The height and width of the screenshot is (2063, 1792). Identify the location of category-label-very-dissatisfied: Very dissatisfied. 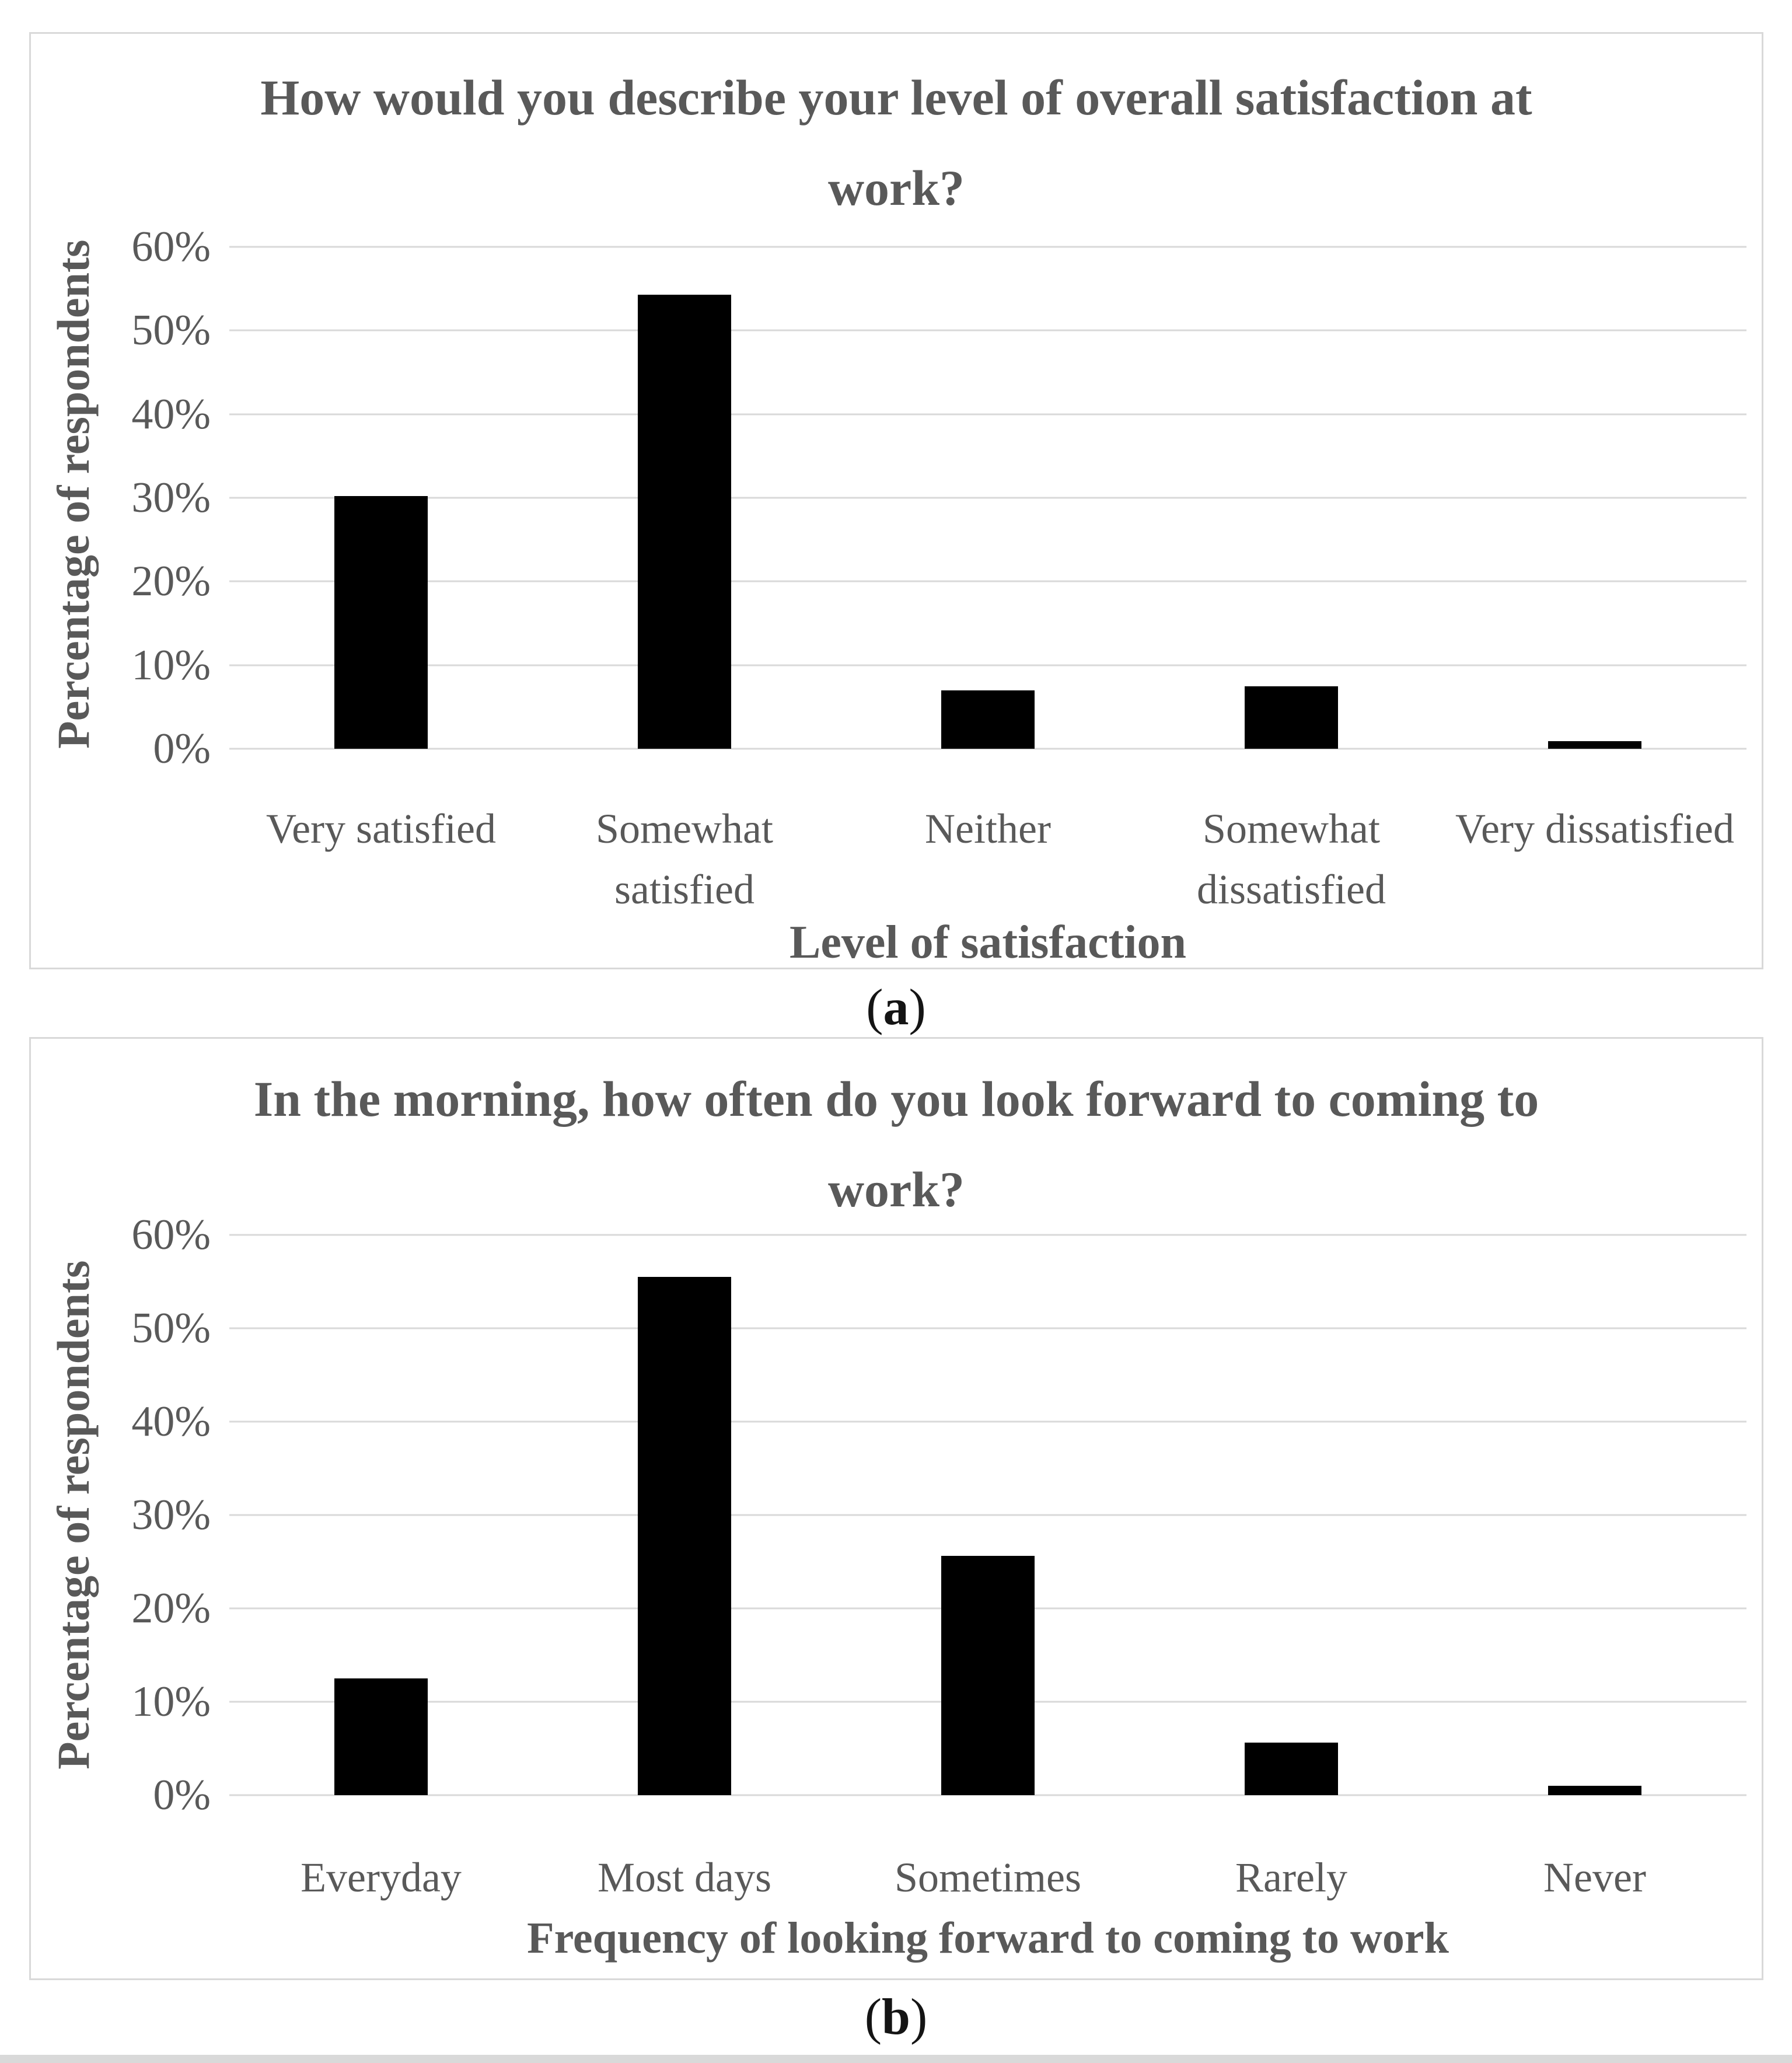
(1595, 828).